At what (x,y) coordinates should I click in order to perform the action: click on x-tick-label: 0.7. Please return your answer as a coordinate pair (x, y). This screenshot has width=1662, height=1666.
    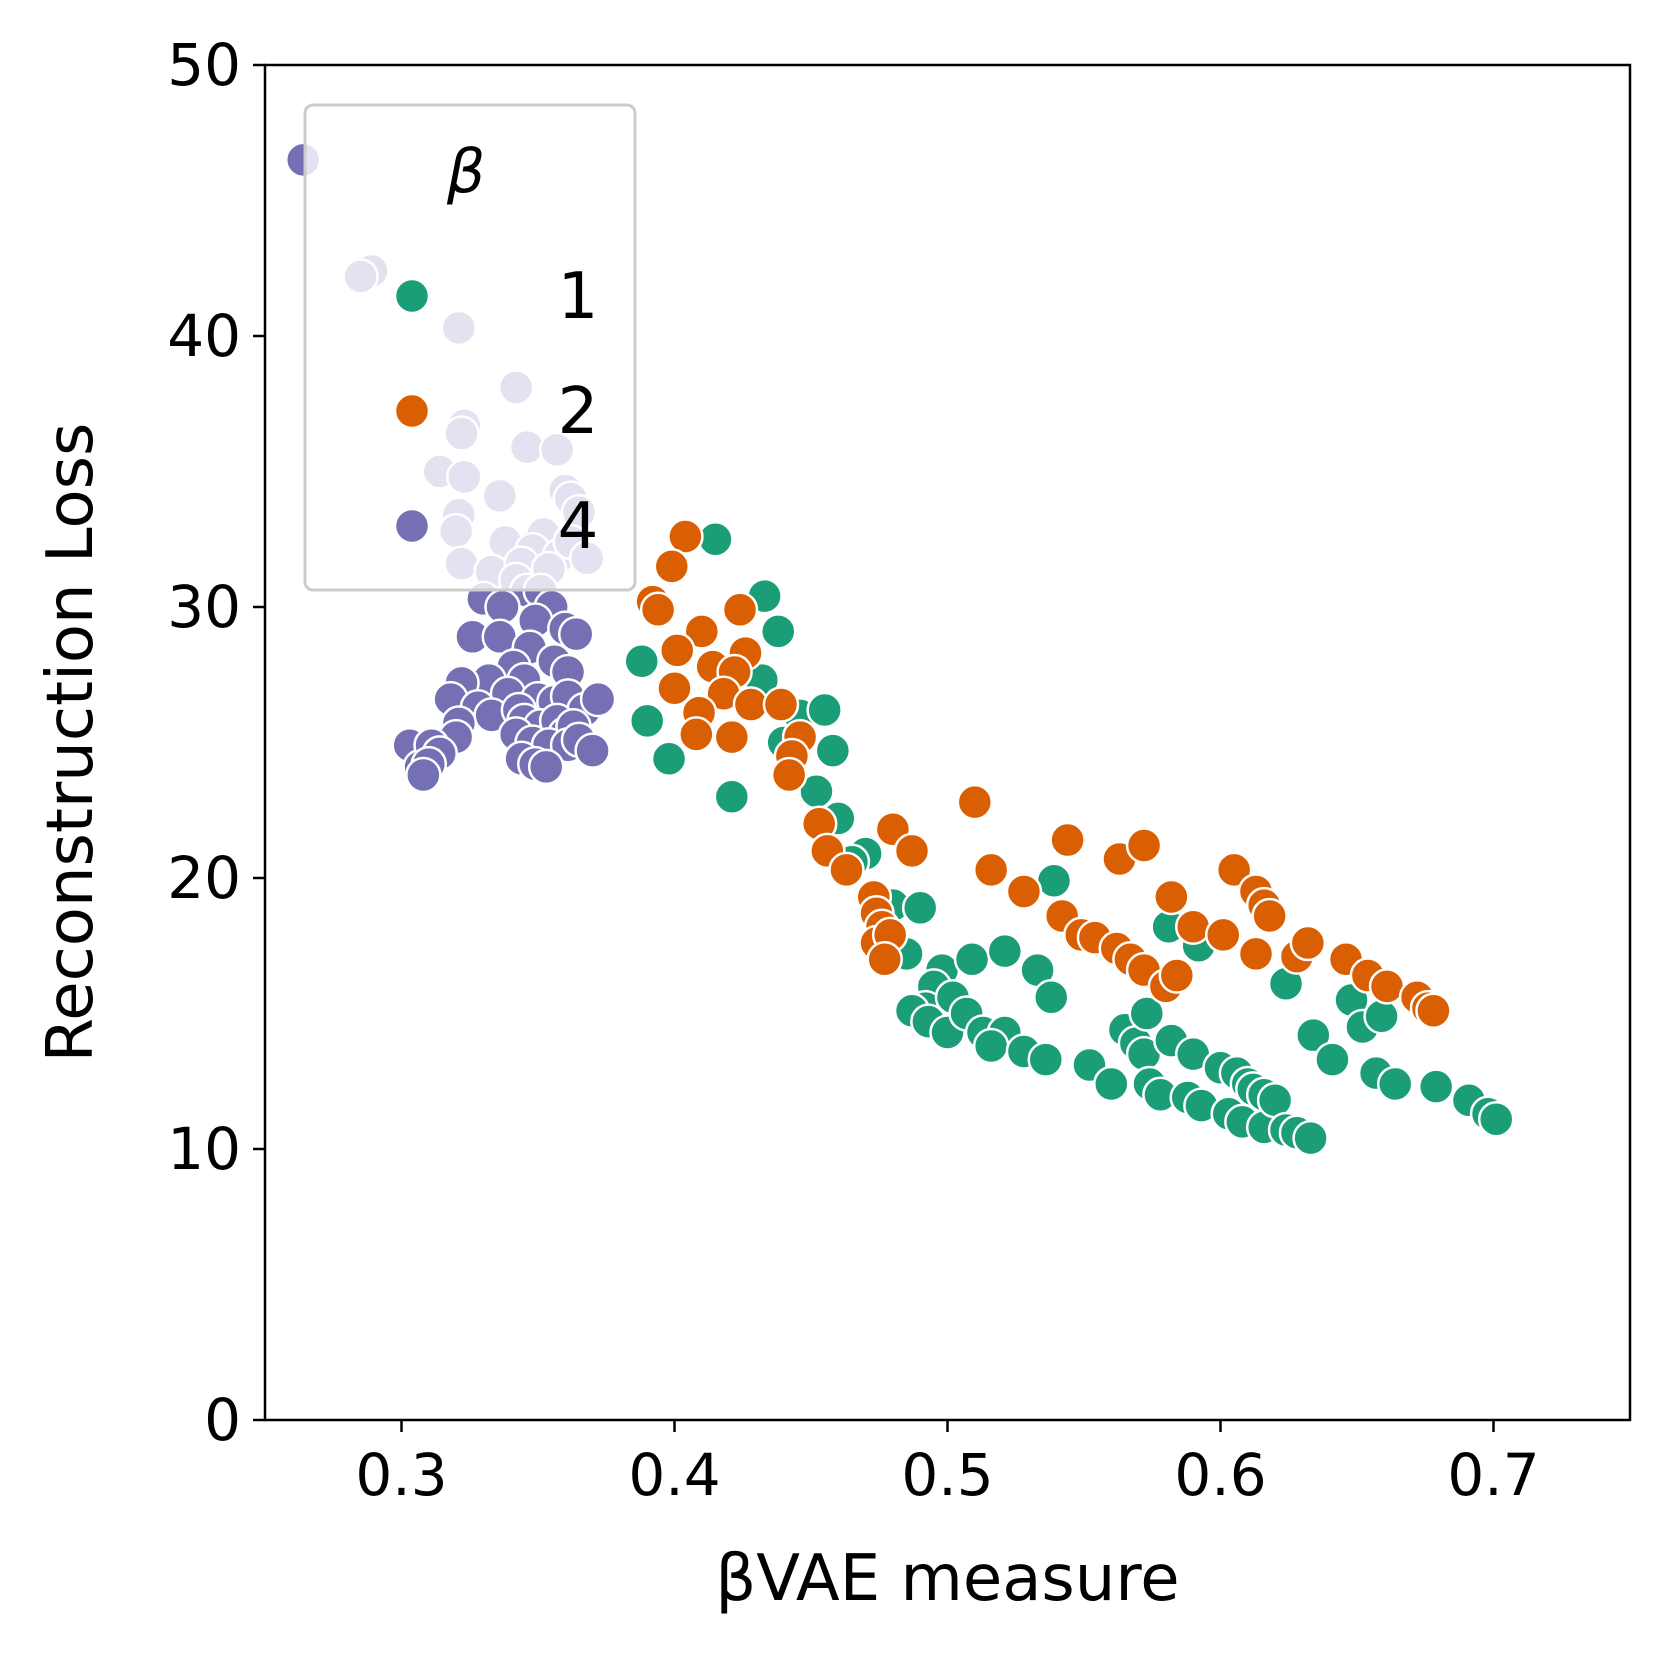
    Looking at the image, I should click on (1493, 1475).